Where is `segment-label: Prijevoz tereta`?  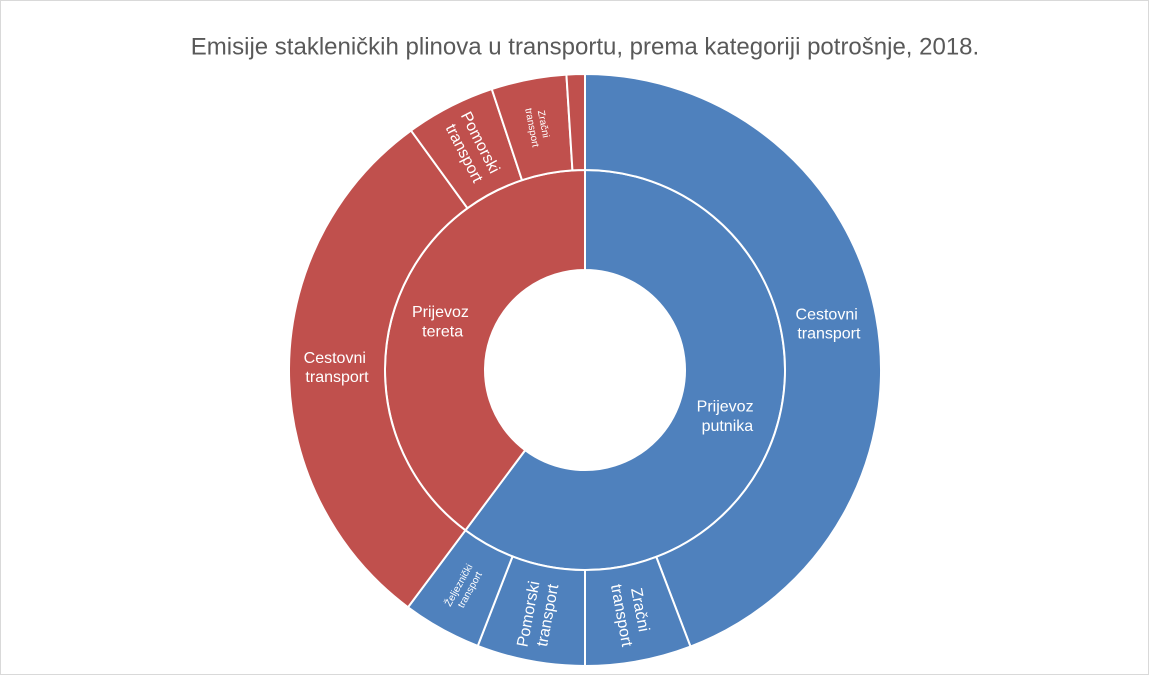
segment-label: Prijevoz tereta is located at coordinates (442, 322).